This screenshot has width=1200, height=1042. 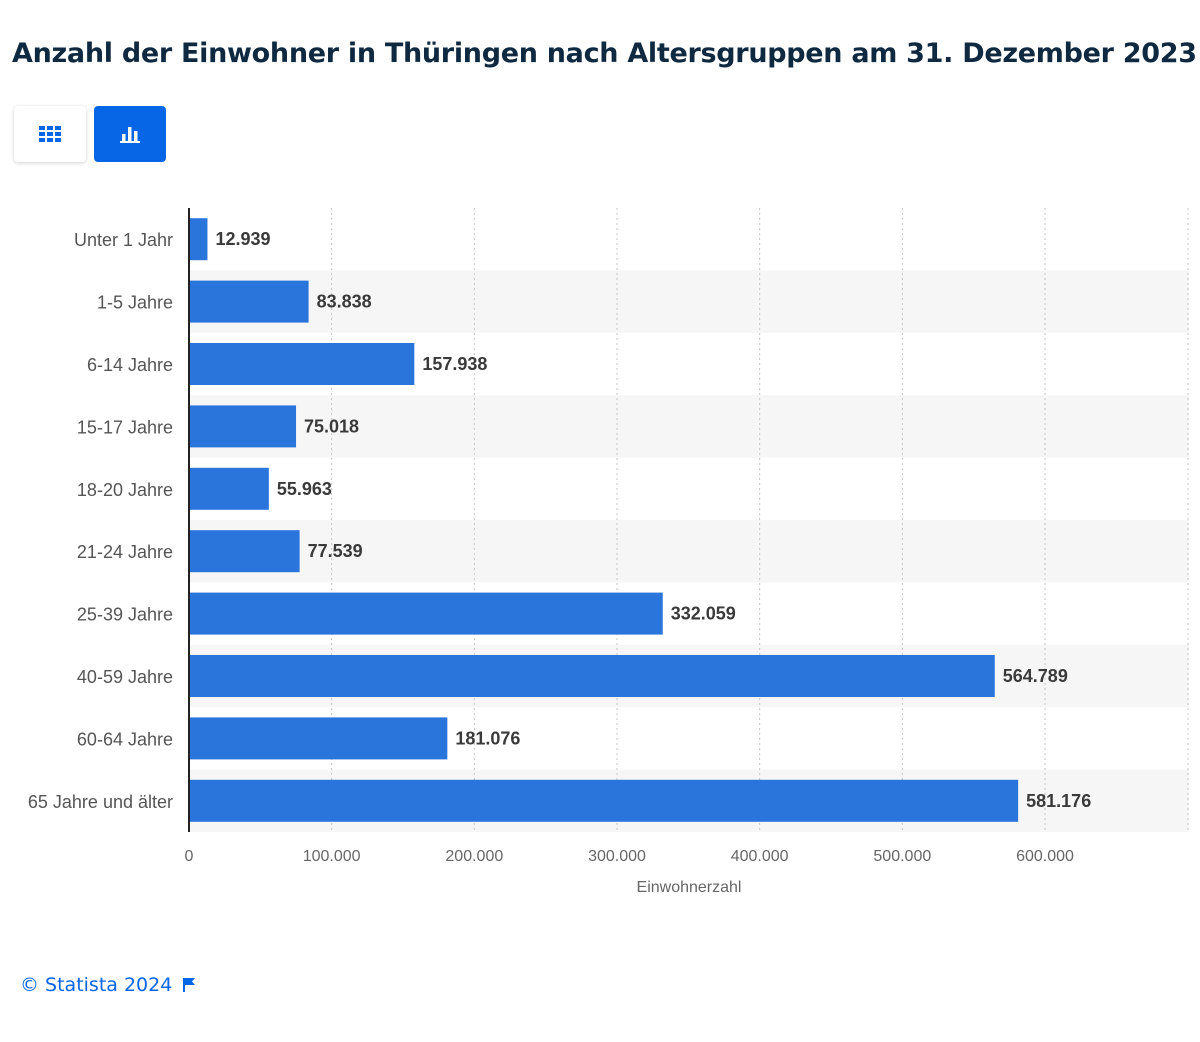 I want to click on chart-view-button, so click(x=130, y=134).